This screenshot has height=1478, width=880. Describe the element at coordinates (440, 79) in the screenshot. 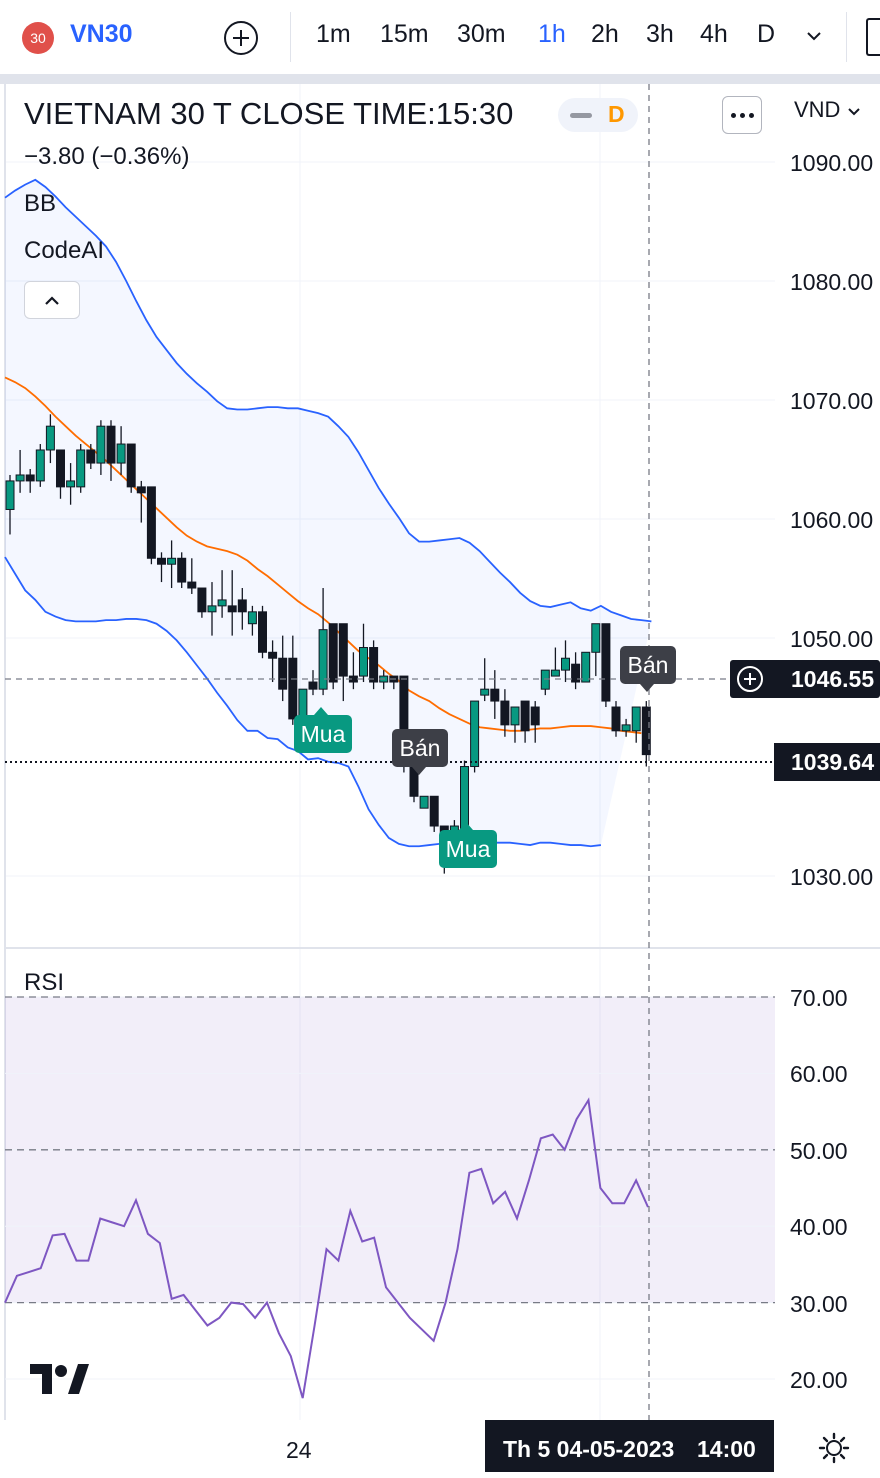

I see `toolbar-divider` at that location.